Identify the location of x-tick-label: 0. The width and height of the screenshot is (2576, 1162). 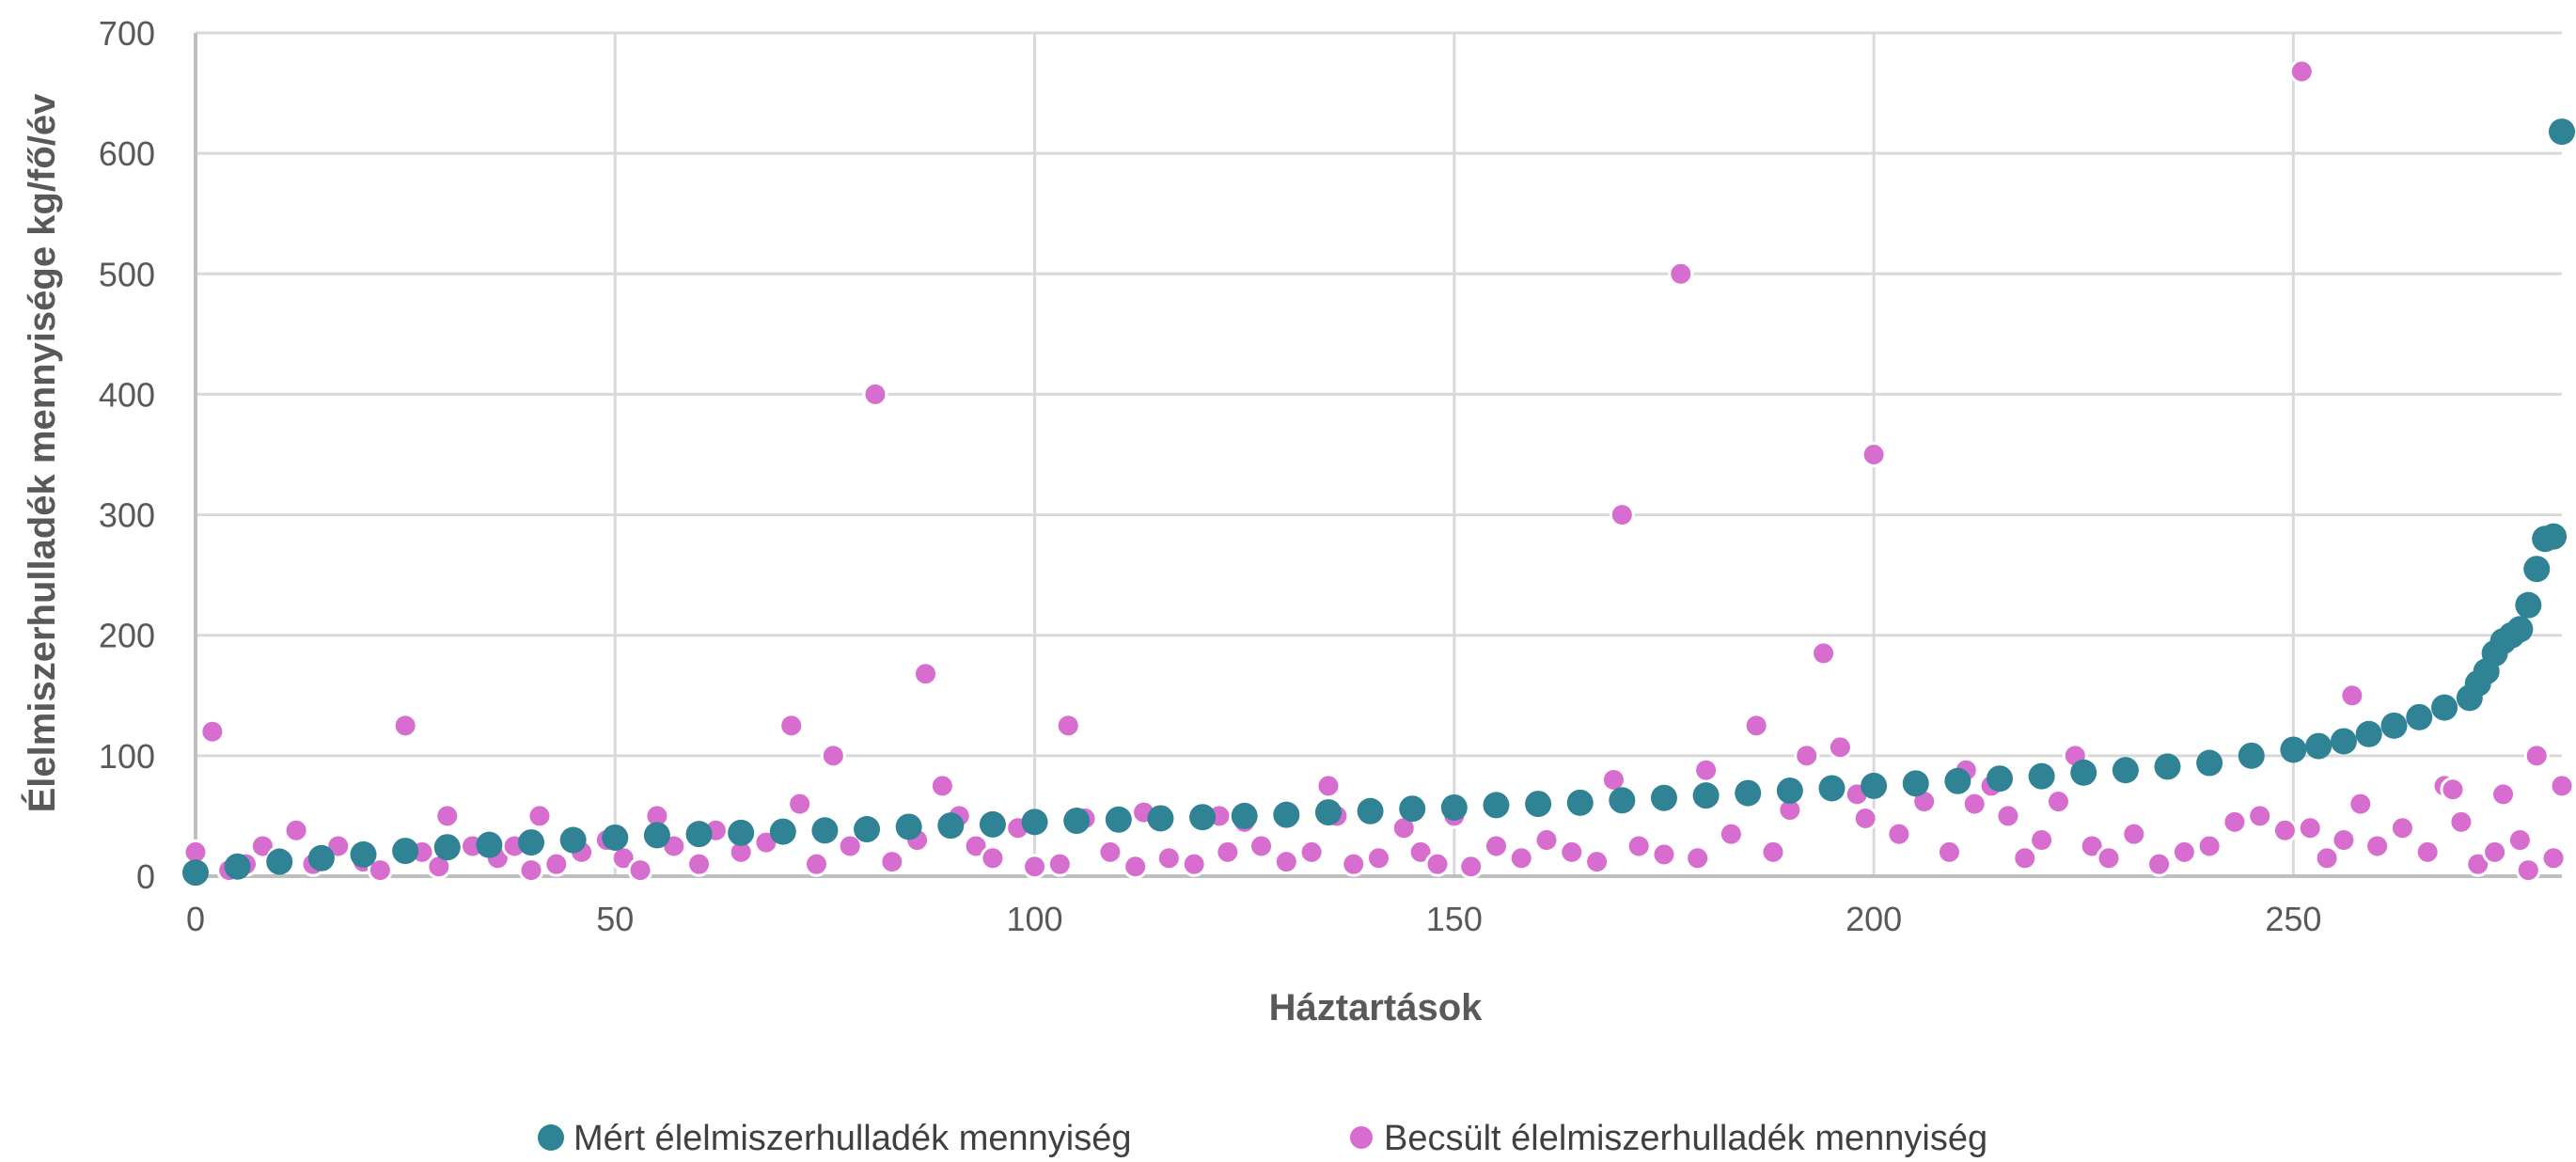
(196, 919).